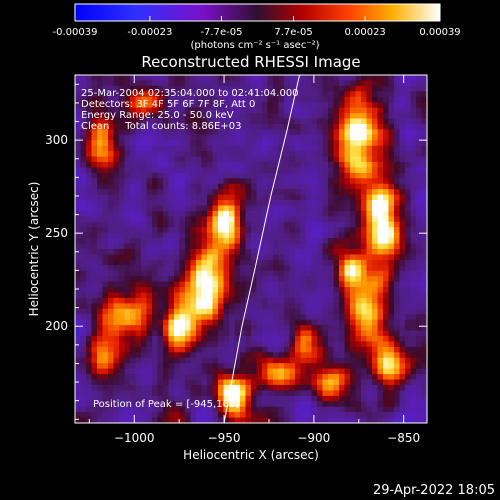  What do you see at coordinates (251, 455) in the screenshot?
I see `x-axis-label: Heliocentric X (arcsec)` at bounding box center [251, 455].